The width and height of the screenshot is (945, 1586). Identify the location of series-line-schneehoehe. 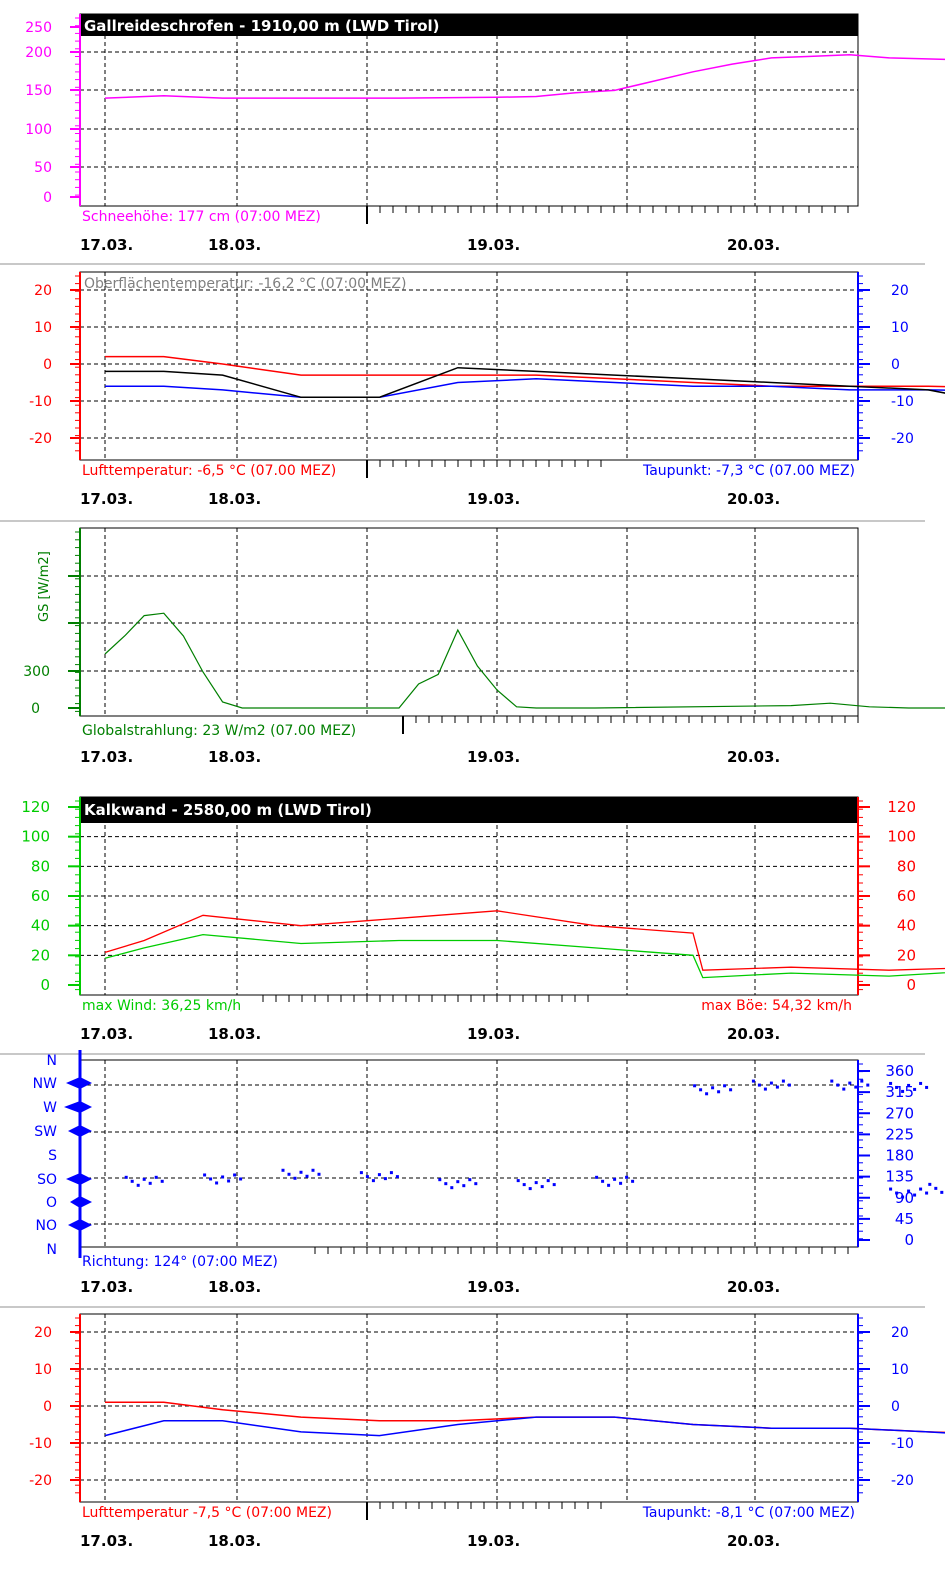
(524, 76).